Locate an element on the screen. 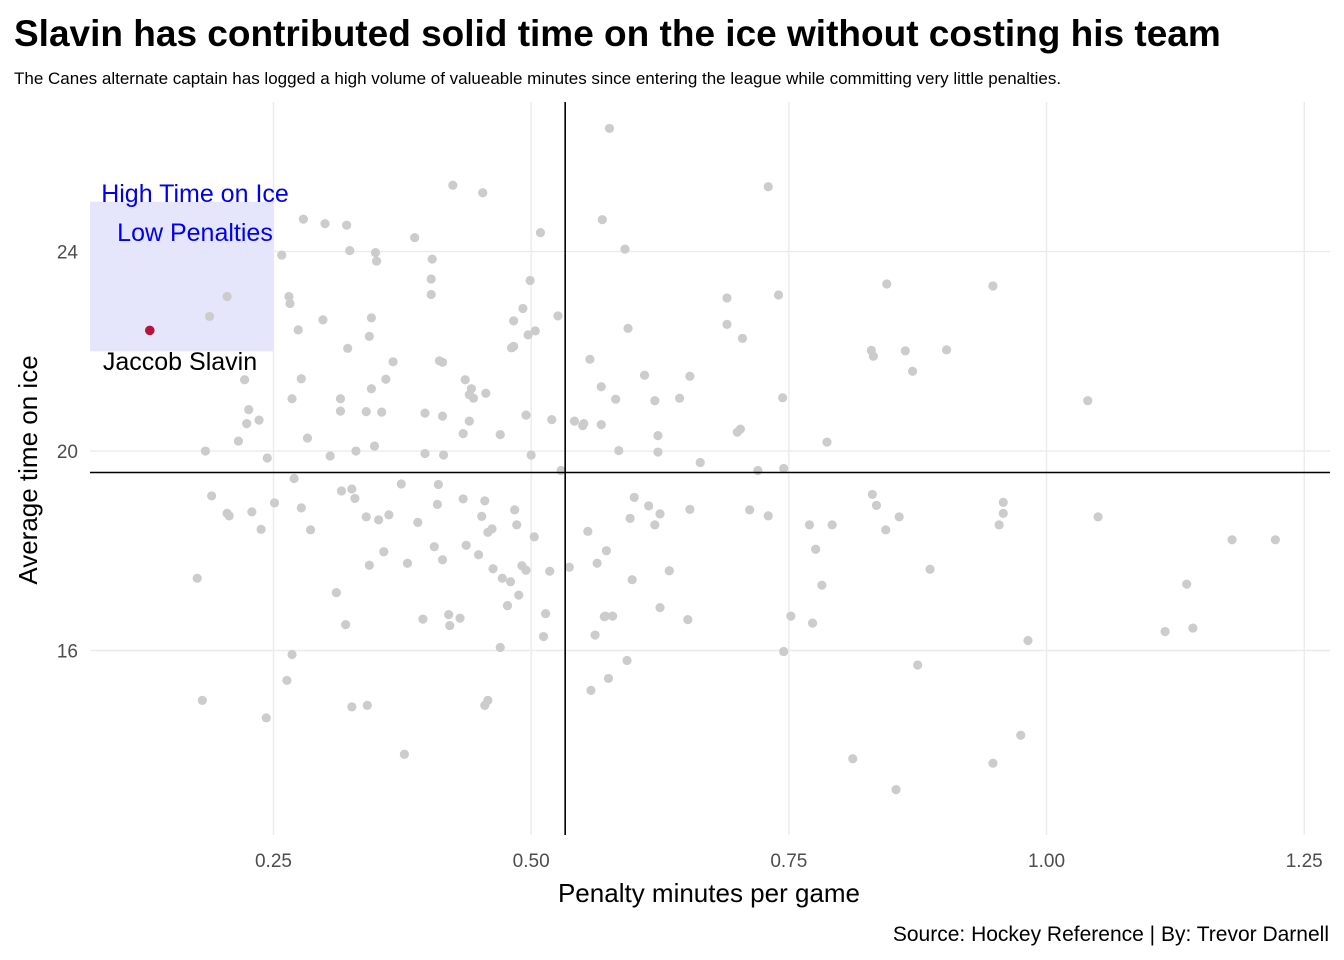 This screenshot has width=1344, height=960. x-axis-title: Penalty minutes per game is located at coordinates (709, 893).